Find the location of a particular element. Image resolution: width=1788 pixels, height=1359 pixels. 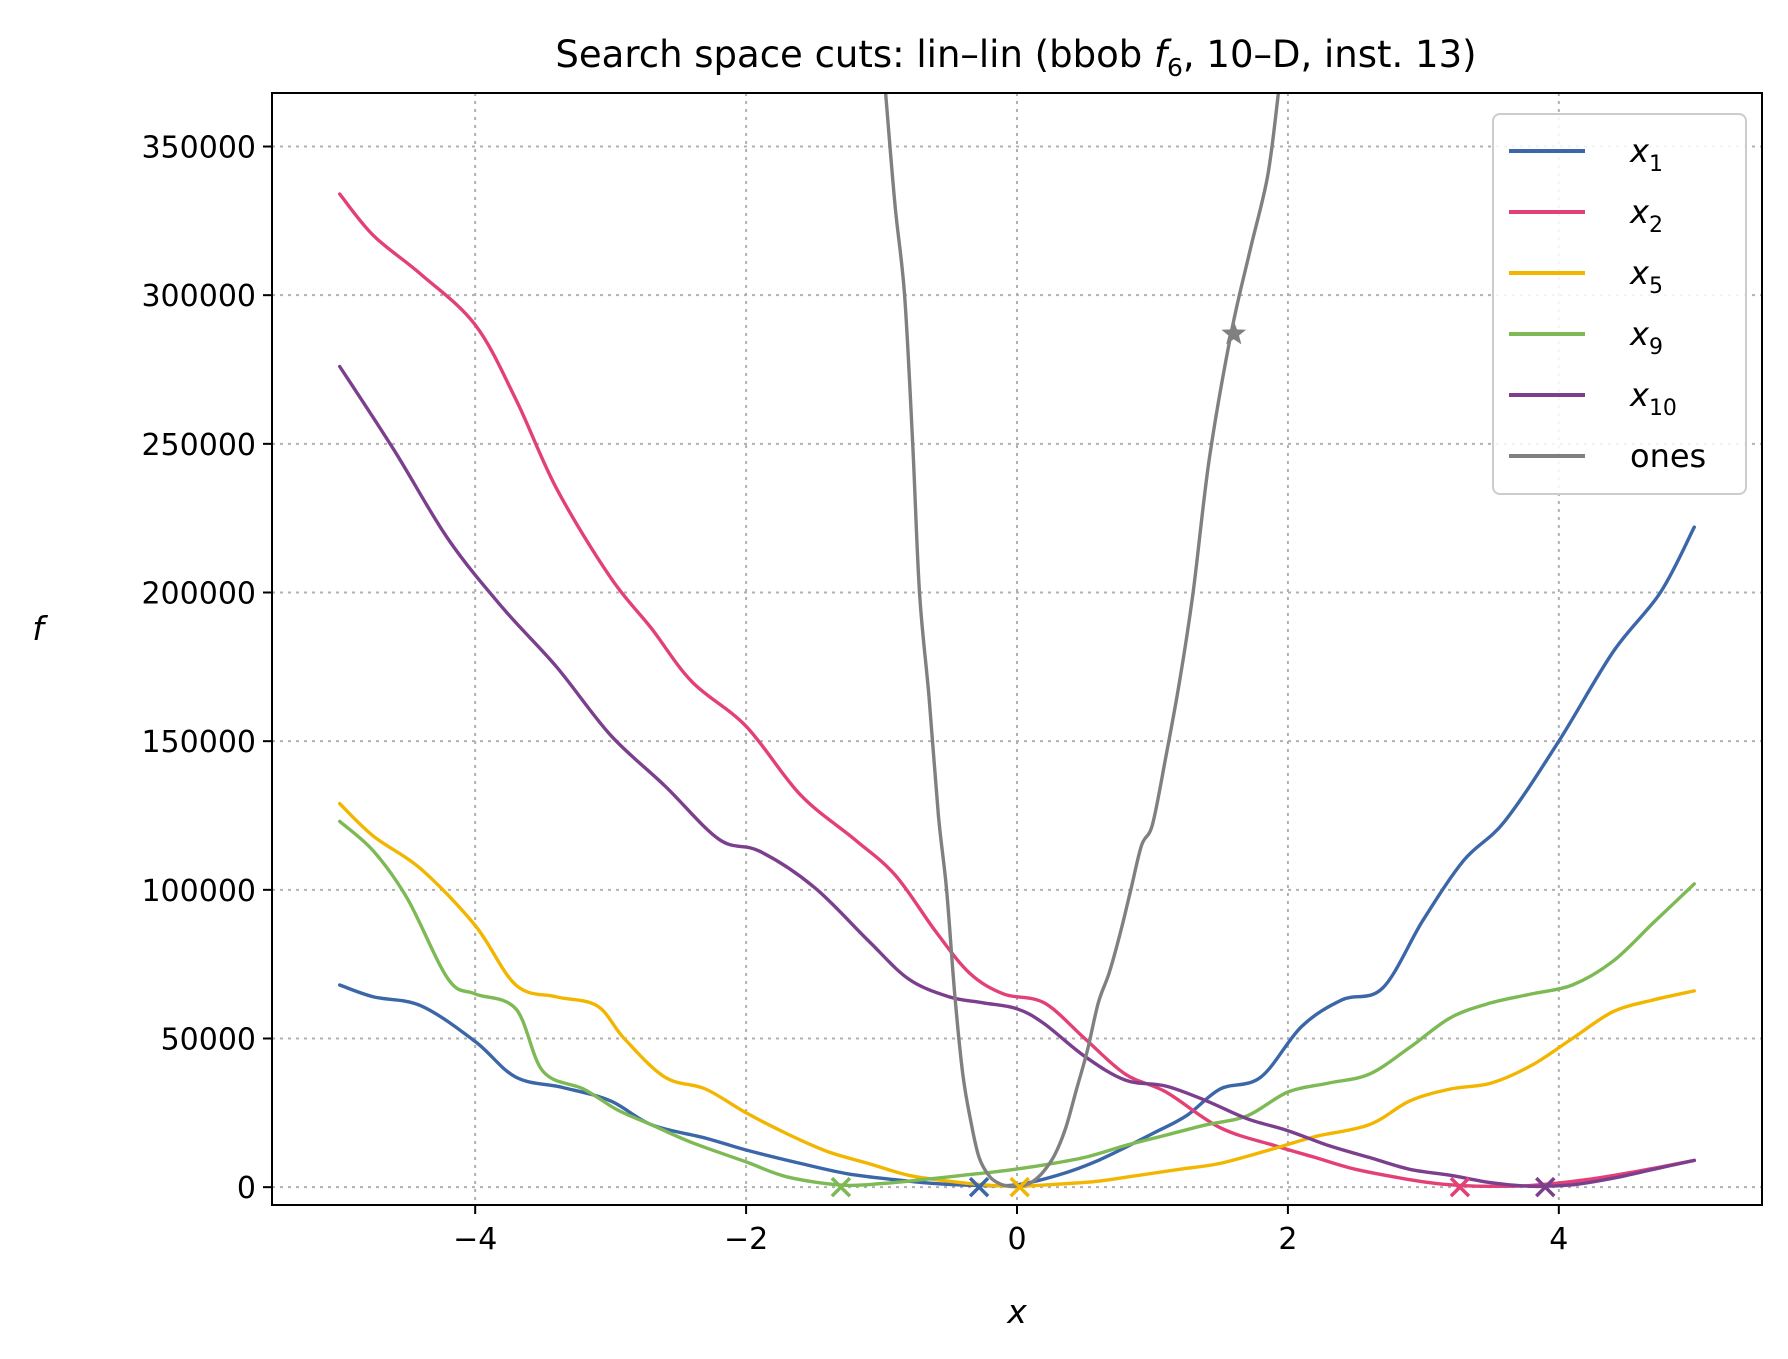

legend-entry: x5 is located at coordinates (1586, 276).